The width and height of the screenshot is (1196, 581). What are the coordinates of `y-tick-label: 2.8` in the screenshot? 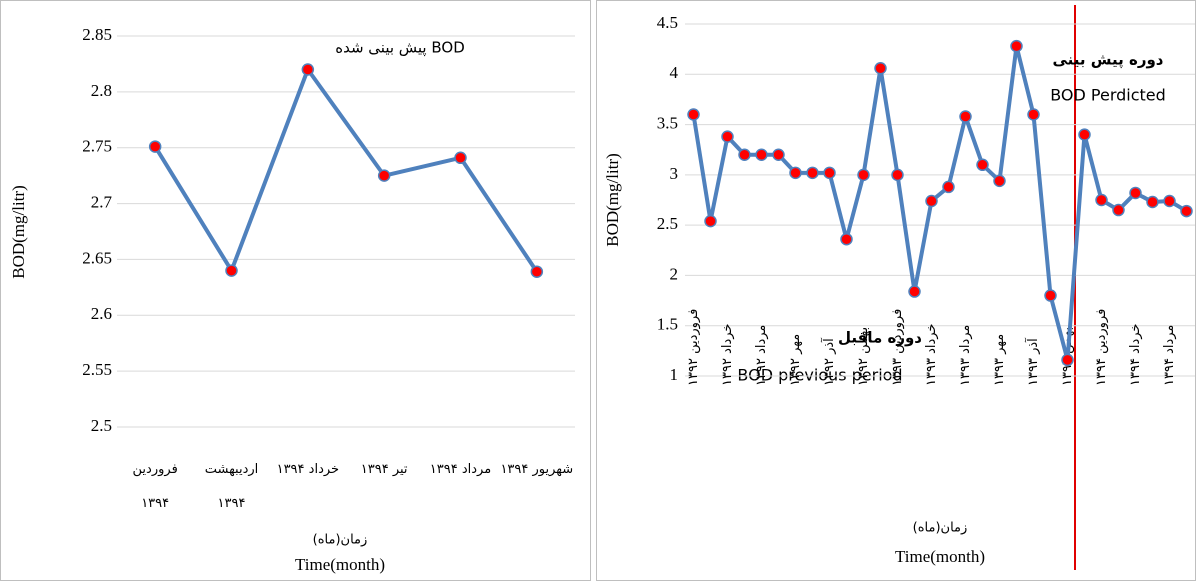 It's located at (101, 90).